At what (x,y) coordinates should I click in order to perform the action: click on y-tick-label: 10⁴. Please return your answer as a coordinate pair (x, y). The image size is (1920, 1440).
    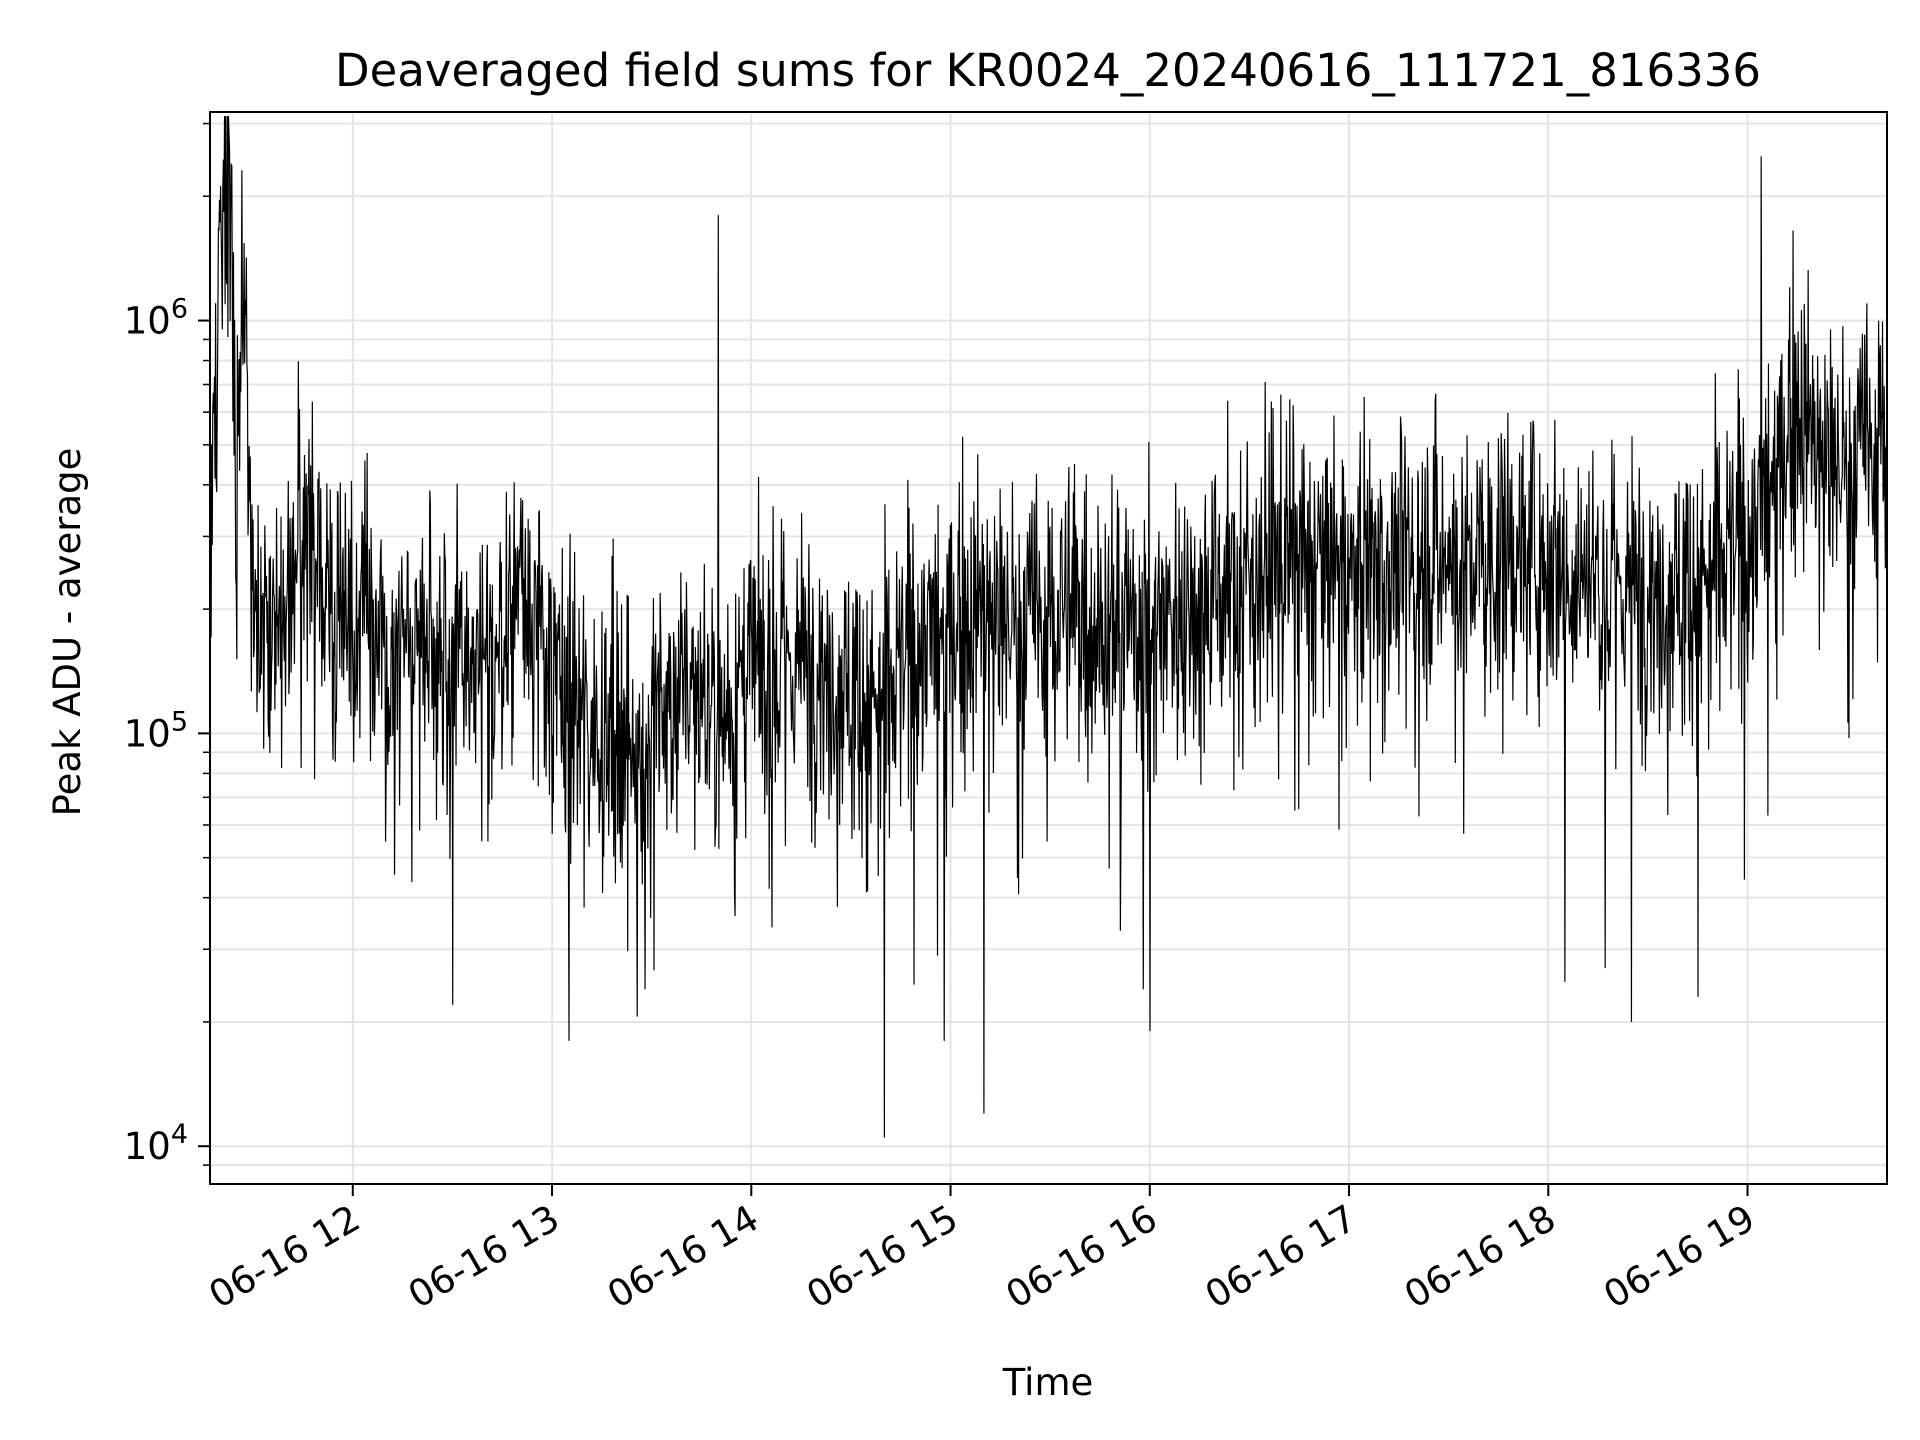
    Looking at the image, I should click on (156, 1143).